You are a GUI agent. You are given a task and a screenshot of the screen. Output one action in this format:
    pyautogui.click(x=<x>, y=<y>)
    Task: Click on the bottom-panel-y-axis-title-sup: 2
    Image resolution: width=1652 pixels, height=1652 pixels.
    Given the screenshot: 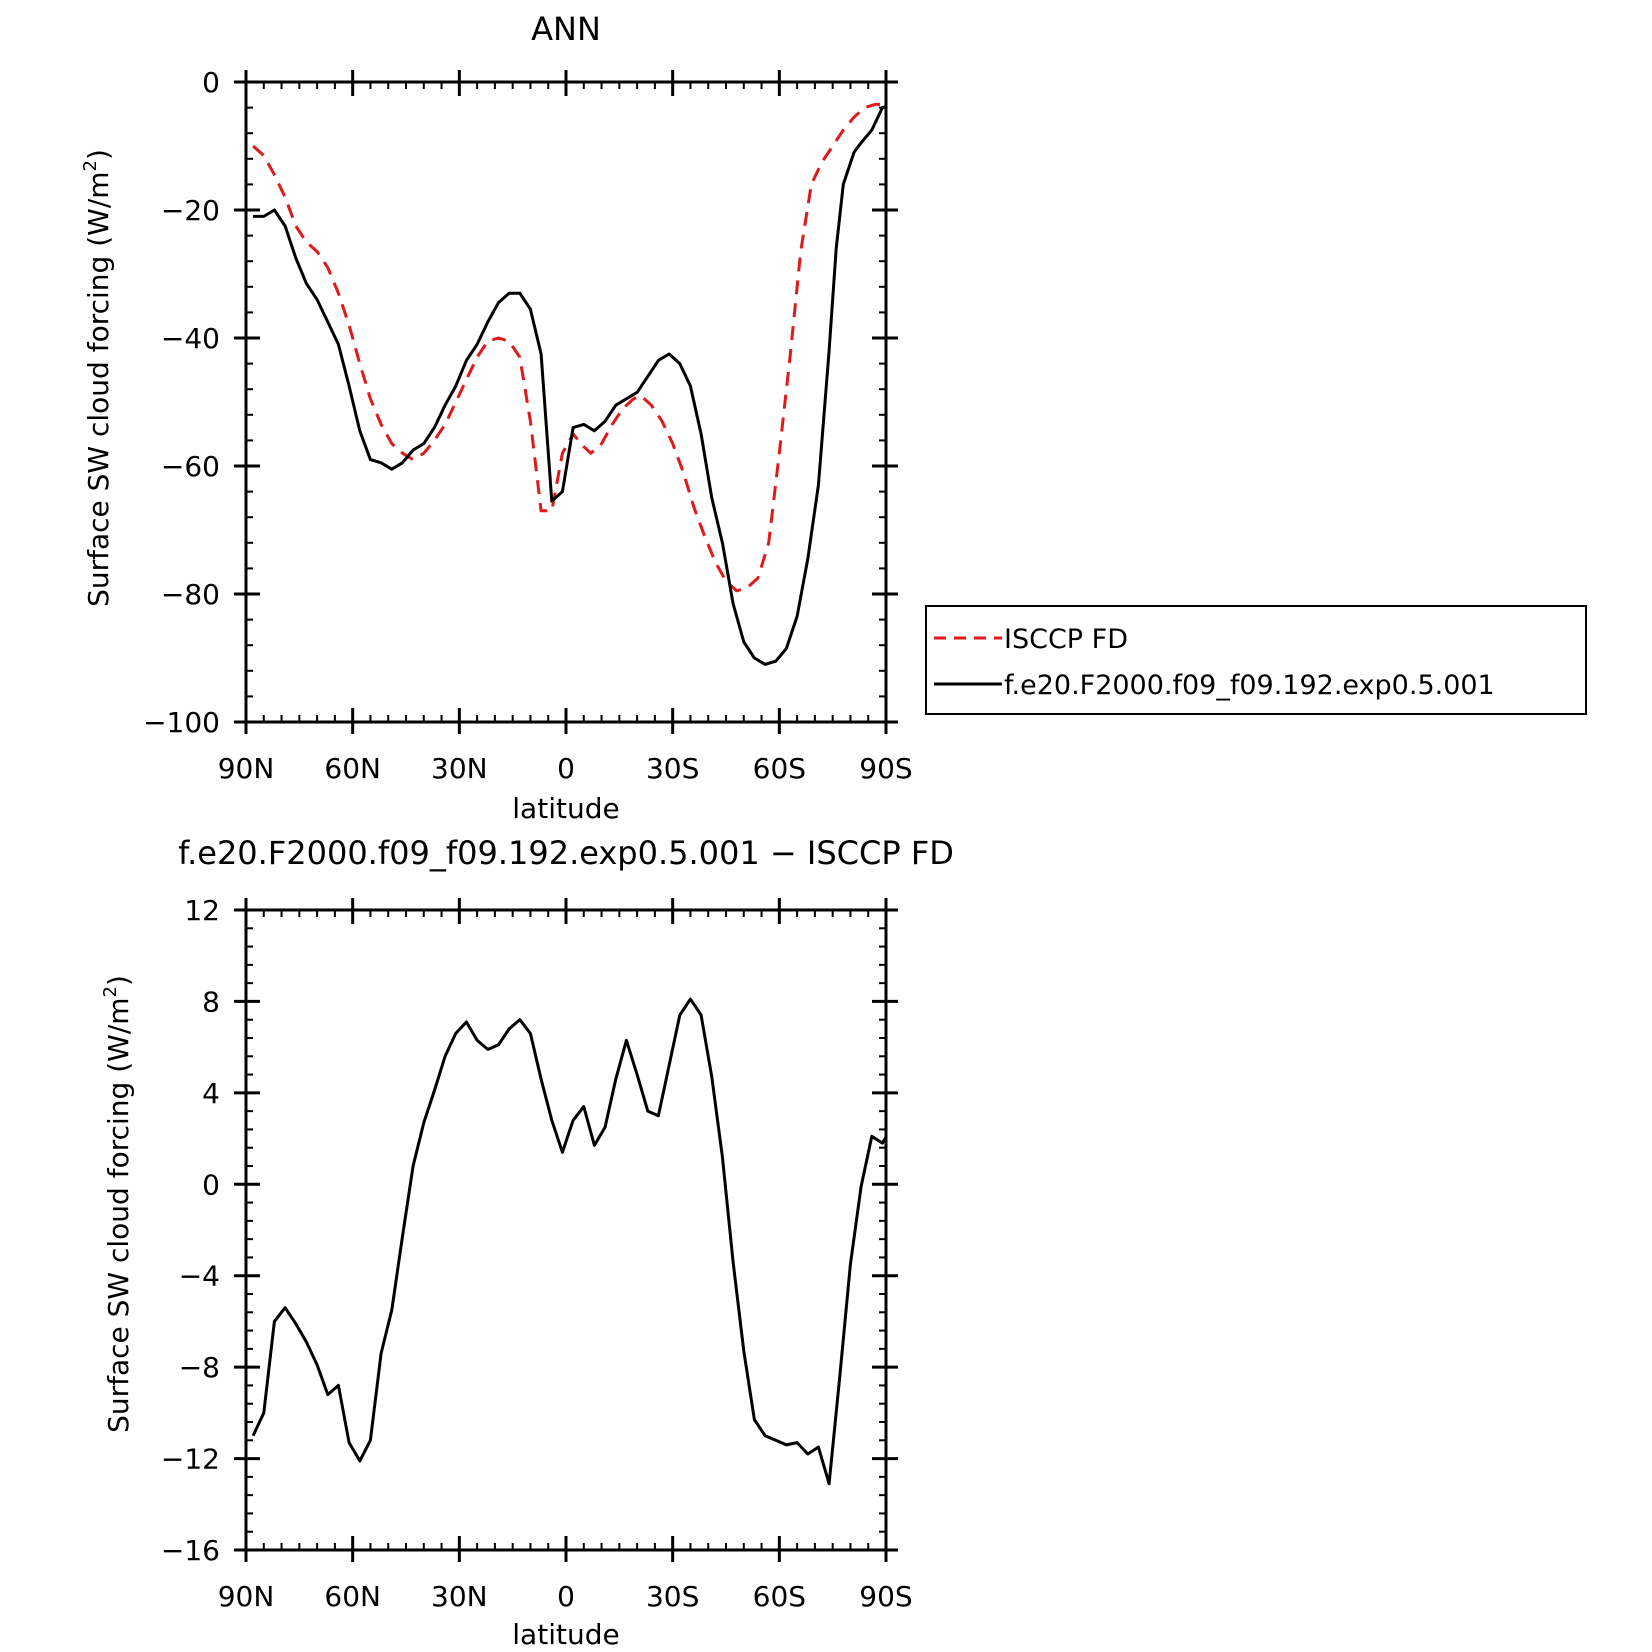 What is the action you would take?
    pyautogui.click(x=110, y=991)
    